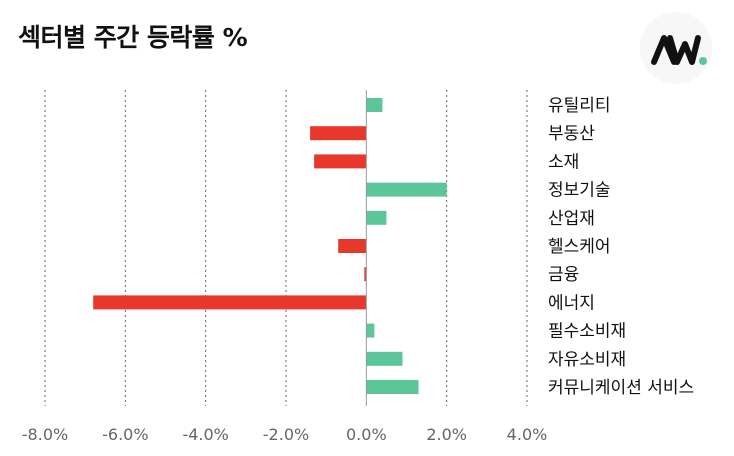 The height and width of the screenshot is (456, 734). What do you see at coordinates (205, 434) in the screenshot?
I see `x-tick-label: -4.0%` at bounding box center [205, 434].